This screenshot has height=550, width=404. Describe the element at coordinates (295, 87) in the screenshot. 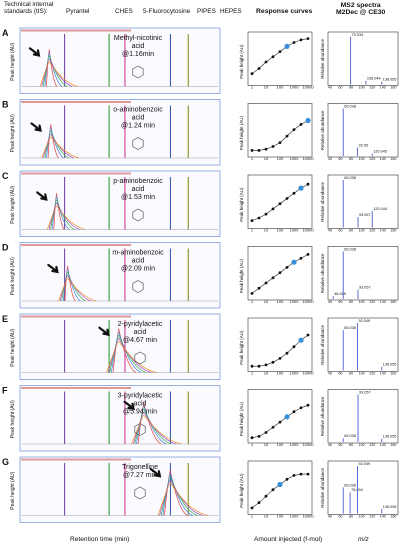

I see `panel-a-response-xtick-4: 1000` at that location.